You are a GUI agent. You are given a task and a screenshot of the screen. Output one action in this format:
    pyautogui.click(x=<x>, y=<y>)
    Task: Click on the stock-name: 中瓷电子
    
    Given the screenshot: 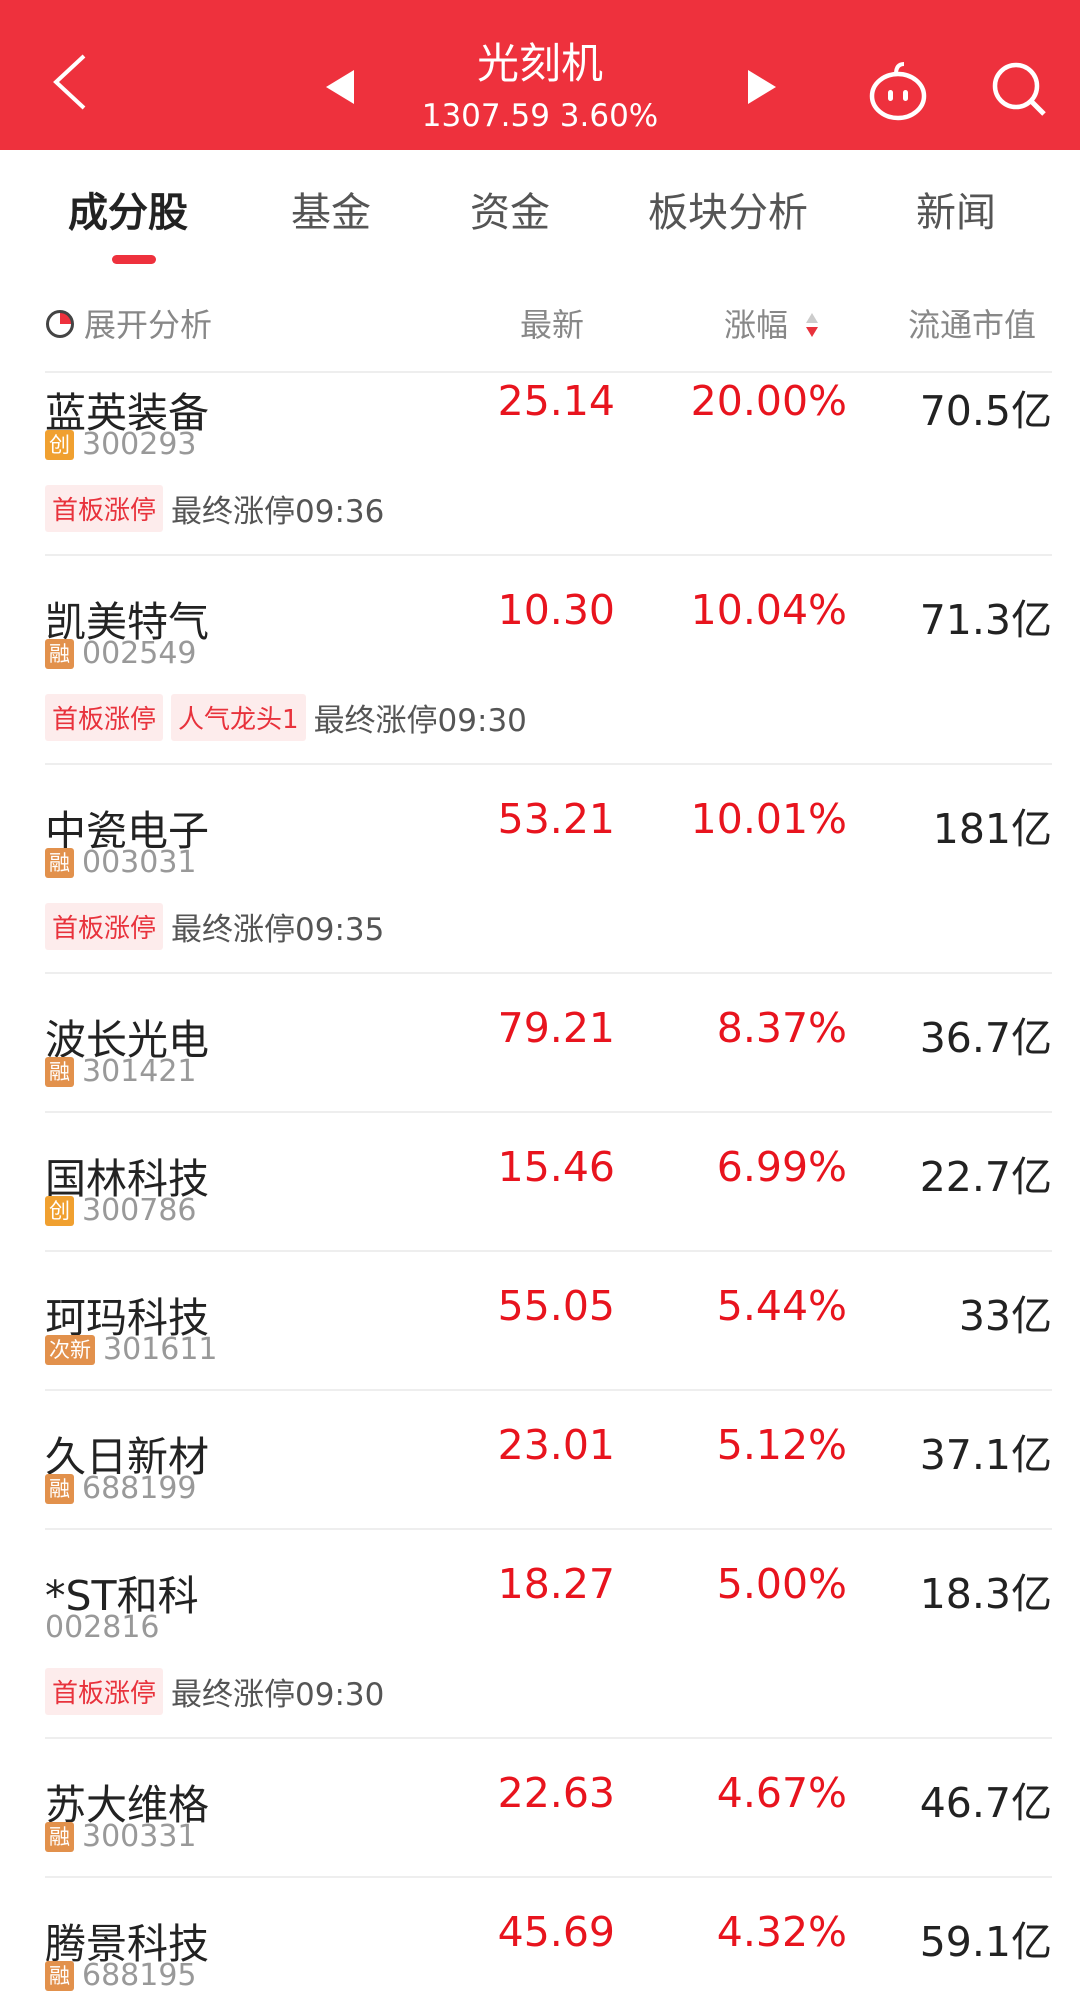 What is the action you would take?
    pyautogui.click(x=127, y=831)
    